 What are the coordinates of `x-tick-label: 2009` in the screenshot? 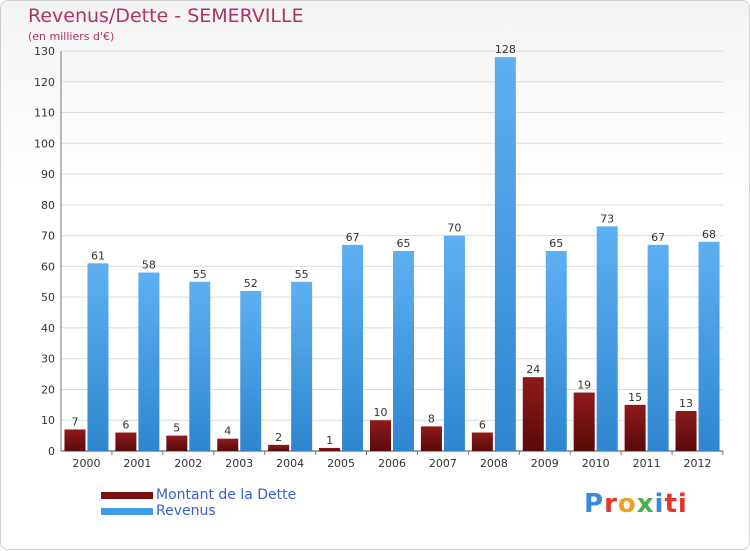 It's located at (545, 463).